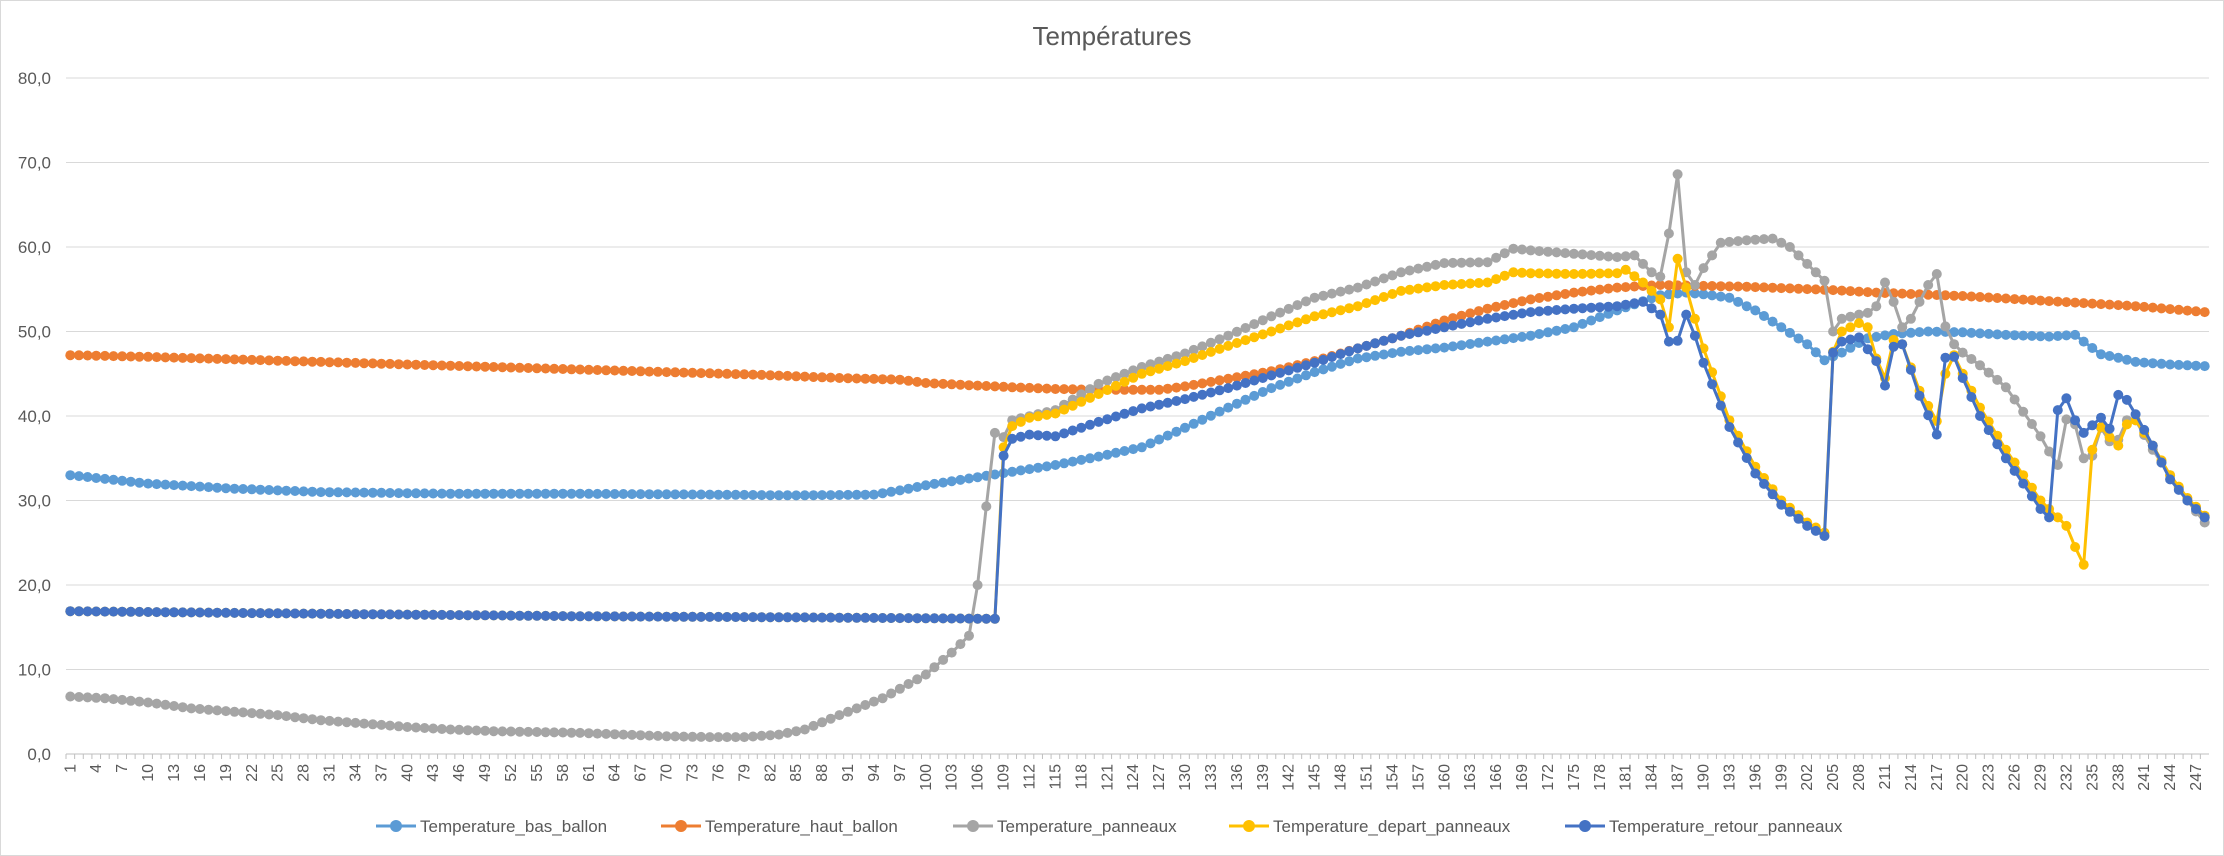  Describe the element at coordinates (1392, 826) in the screenshot. I see `legend-label: Temperature_depart_panneaux` at that location.